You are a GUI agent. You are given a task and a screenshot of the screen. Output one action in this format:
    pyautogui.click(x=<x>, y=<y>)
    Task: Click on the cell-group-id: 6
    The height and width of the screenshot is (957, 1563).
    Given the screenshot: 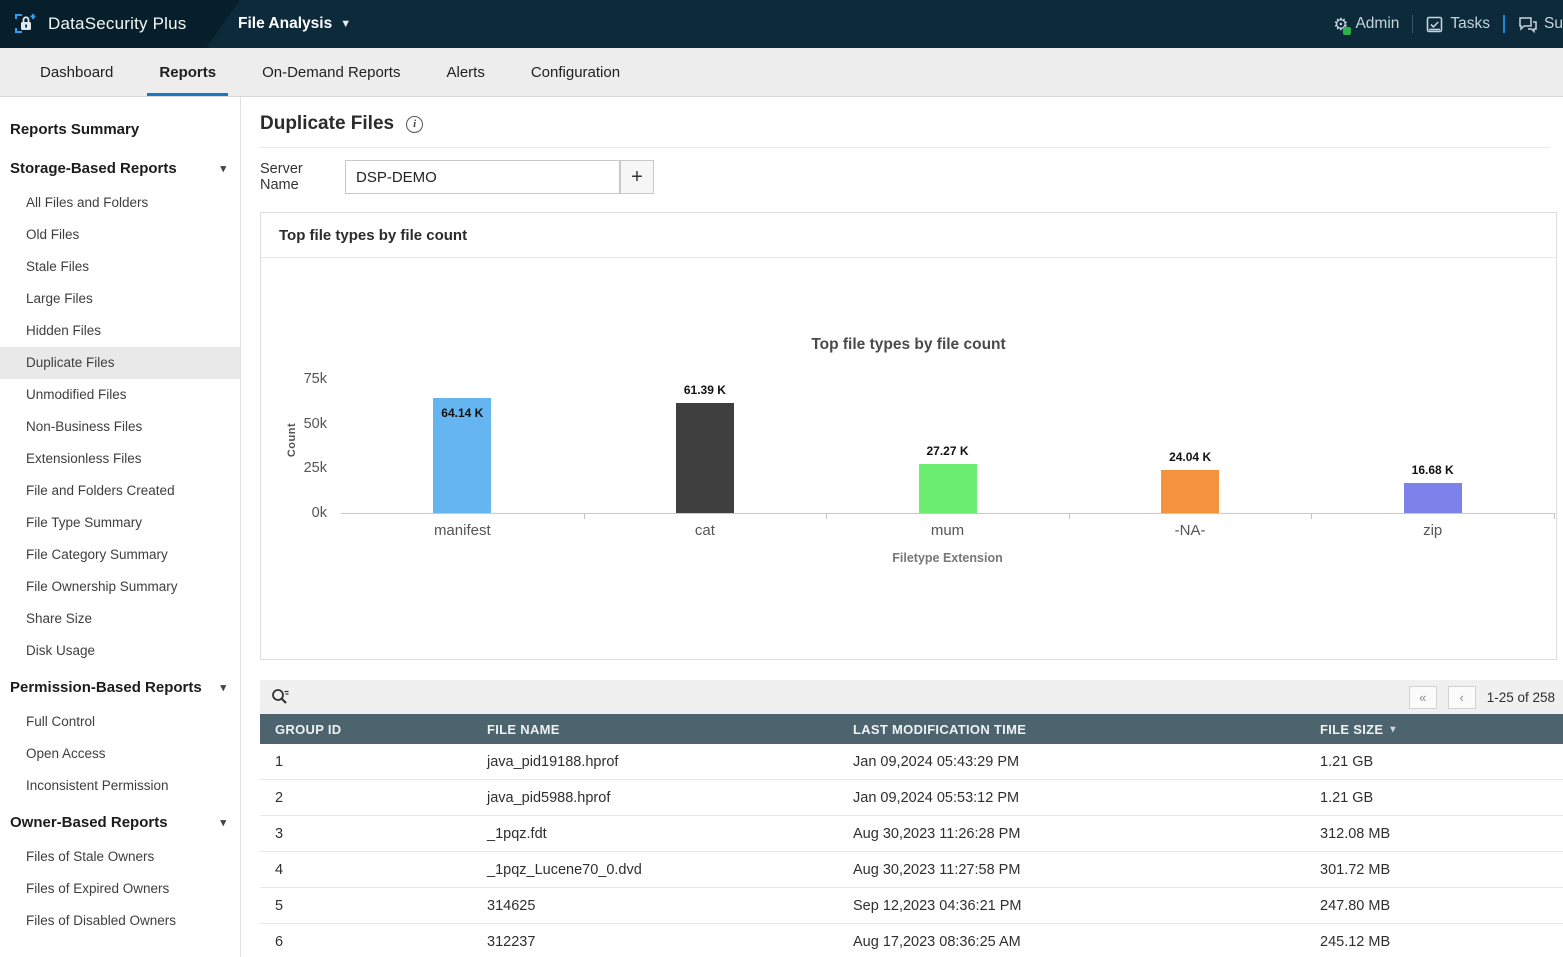 What is the action you would take?
    pyautogui.click(x=279, y=941)
    